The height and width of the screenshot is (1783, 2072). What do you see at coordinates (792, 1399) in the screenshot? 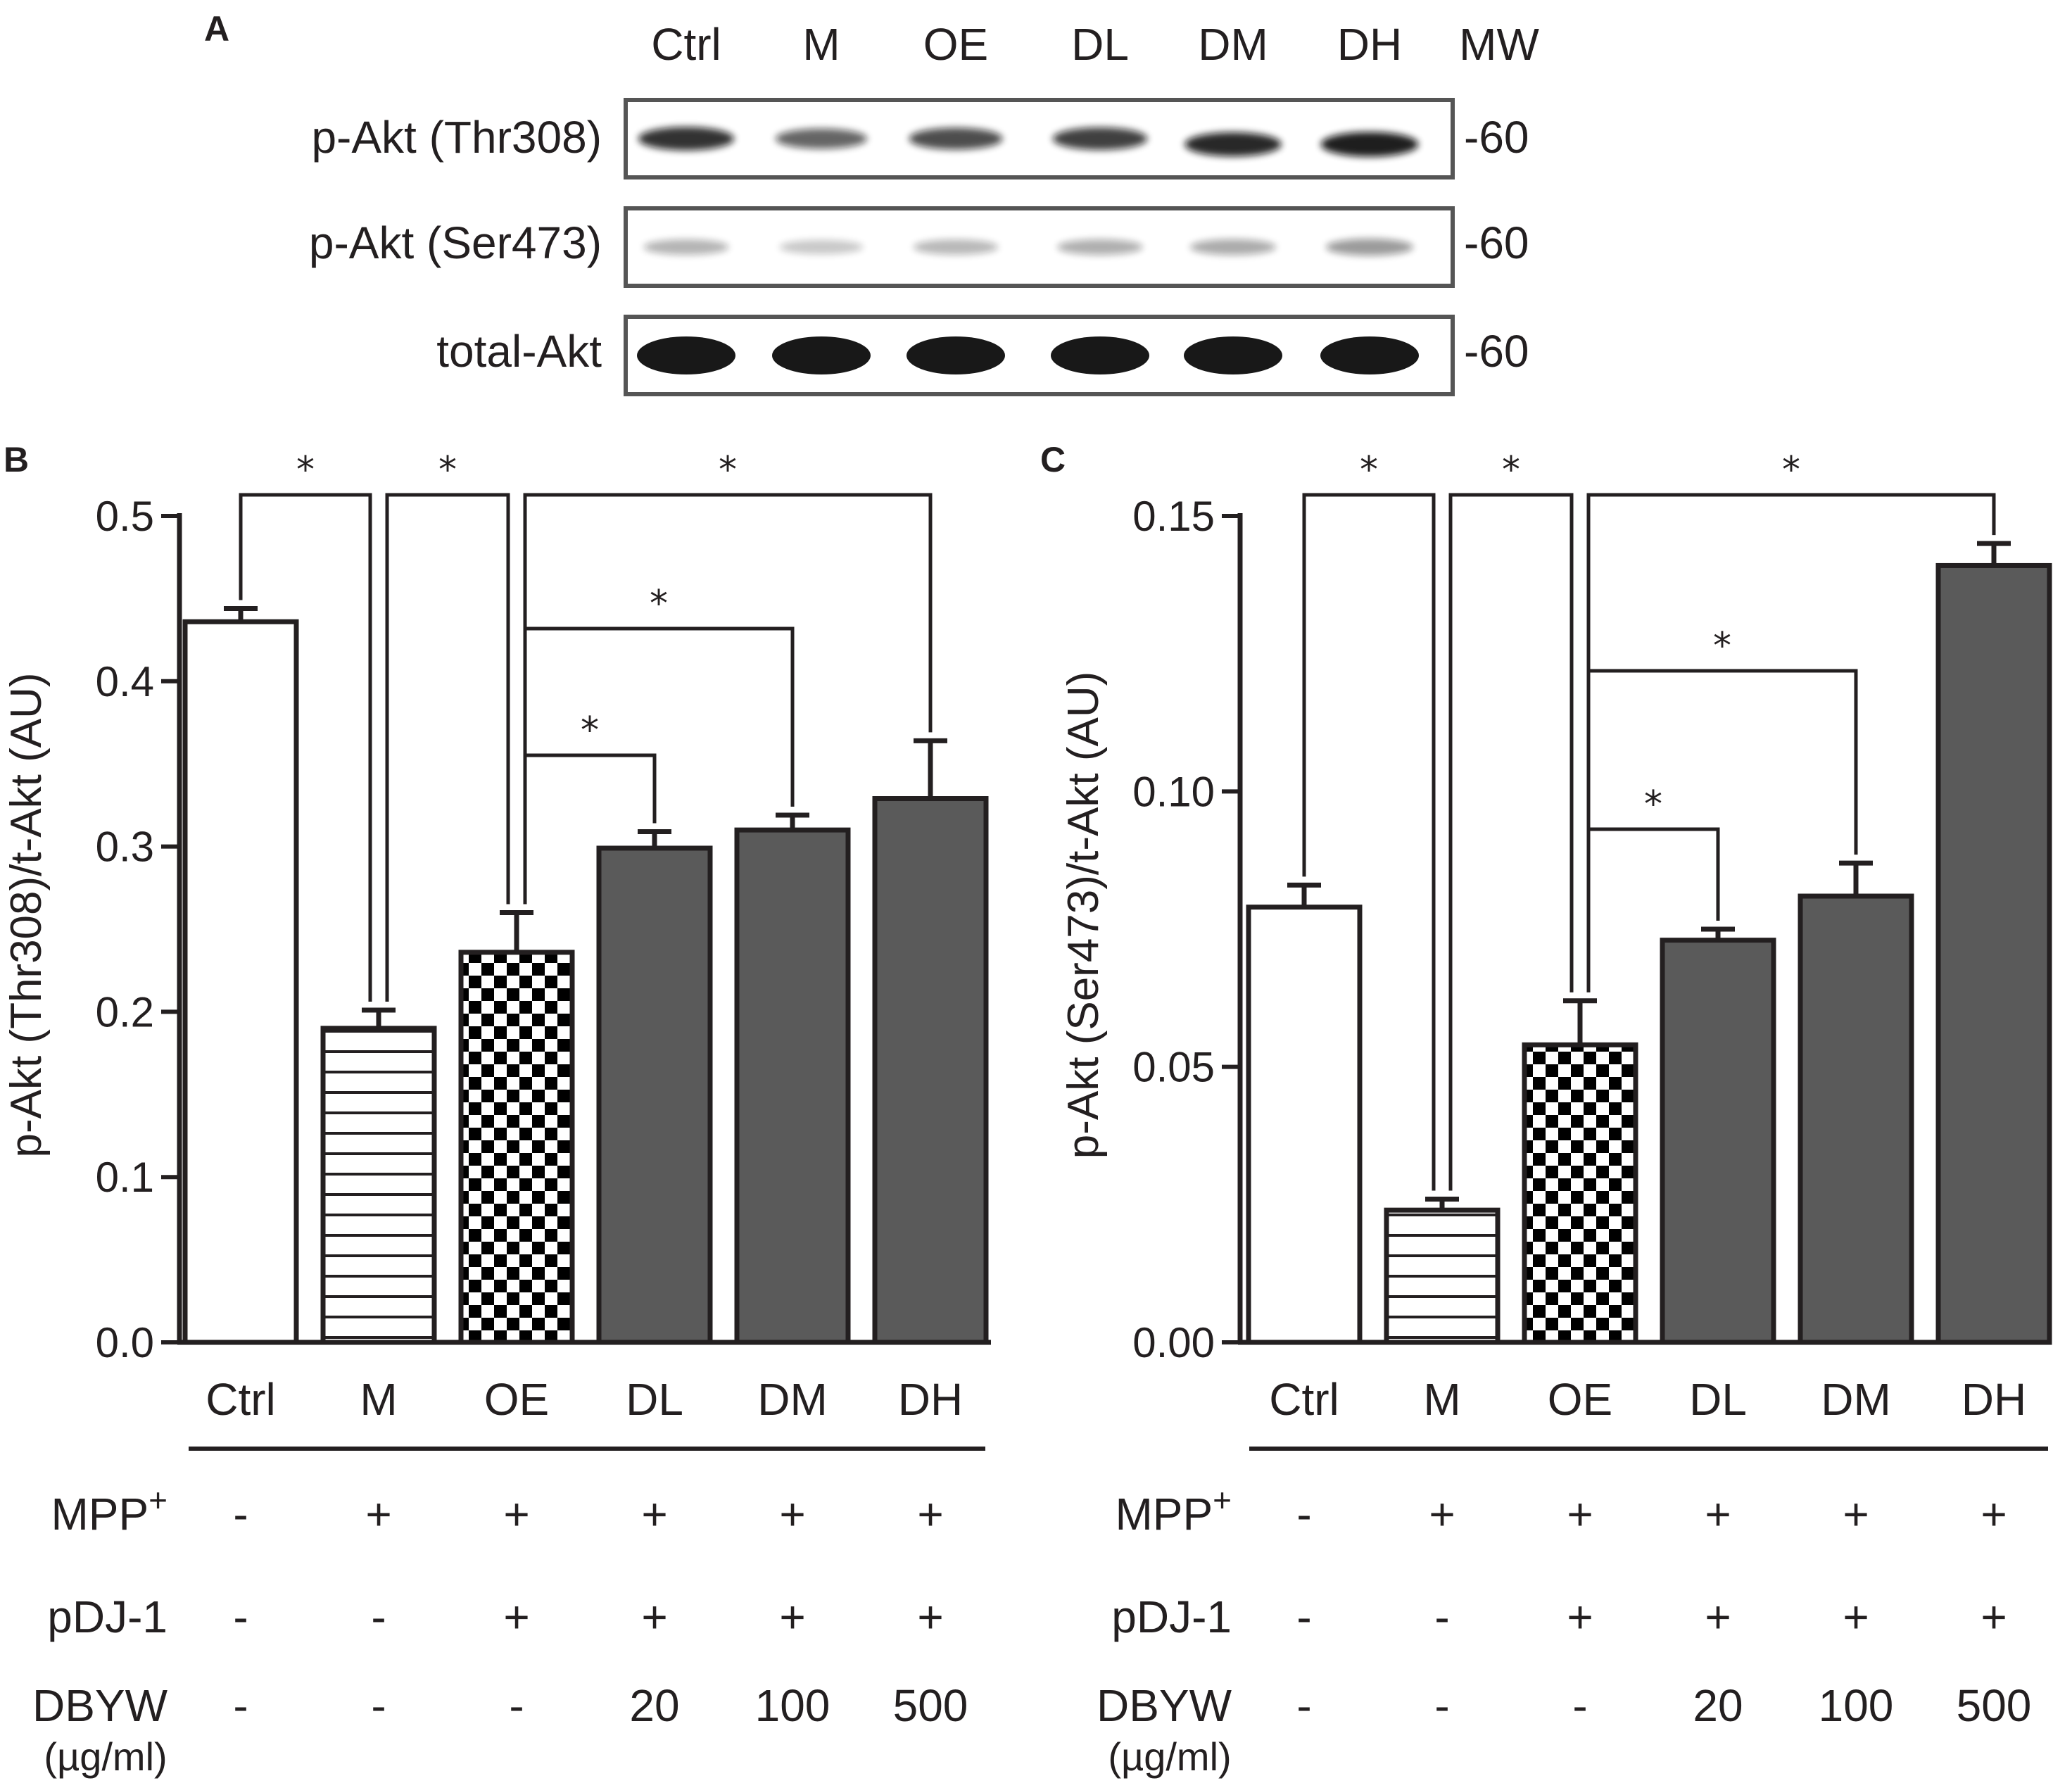
I see `panel-b-category-label-dm: DM` at bounding box center [792, 1399].